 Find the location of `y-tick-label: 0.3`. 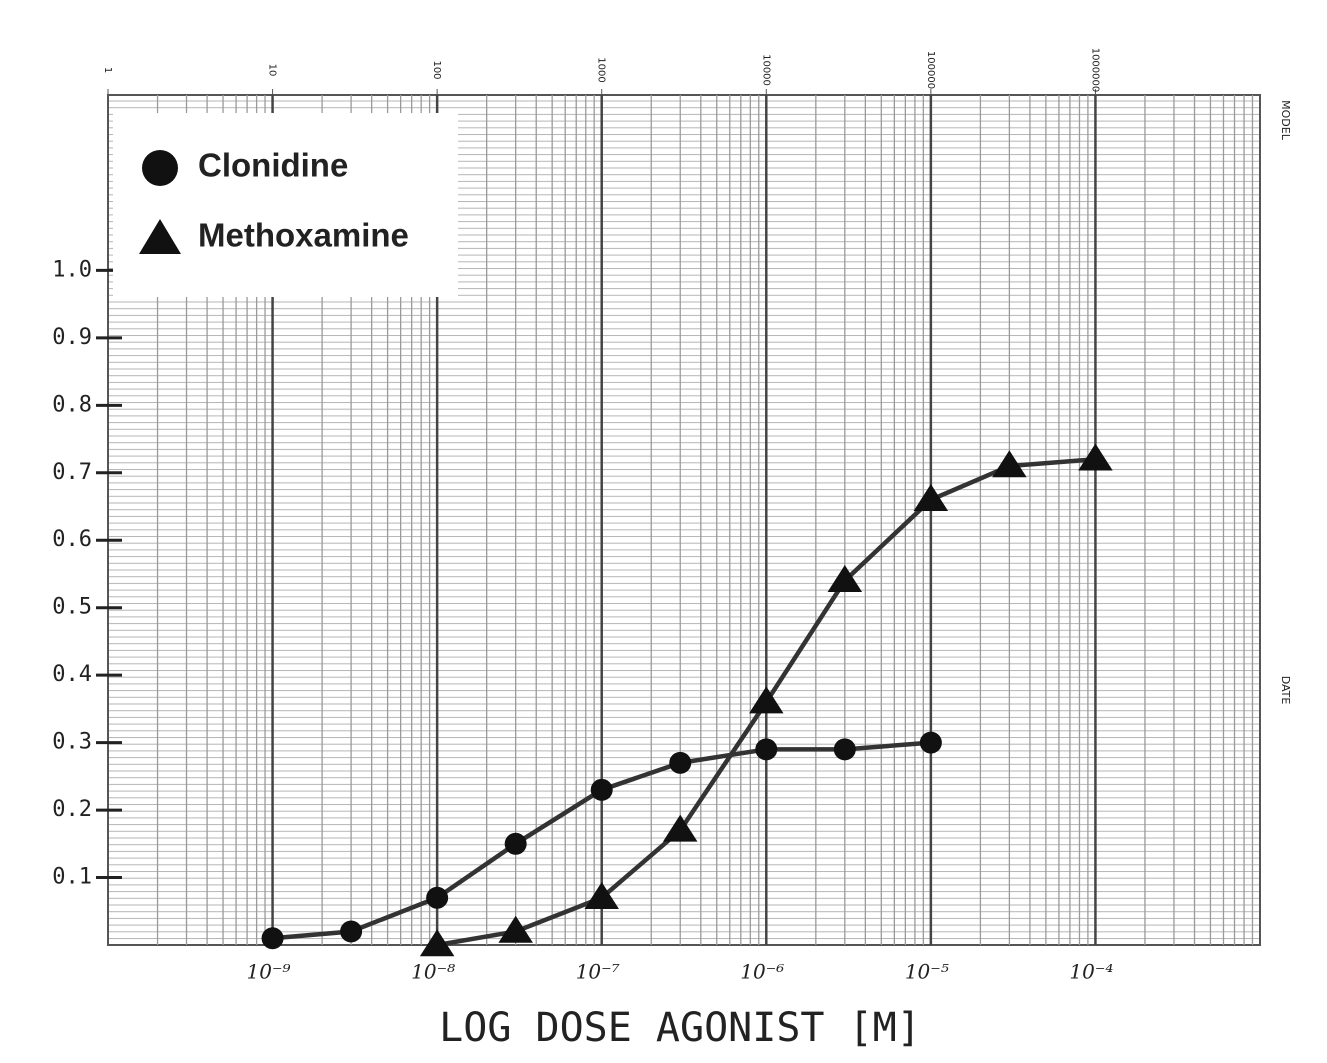

y-tick-label: 0.3 is located at coordinates (72, 742).